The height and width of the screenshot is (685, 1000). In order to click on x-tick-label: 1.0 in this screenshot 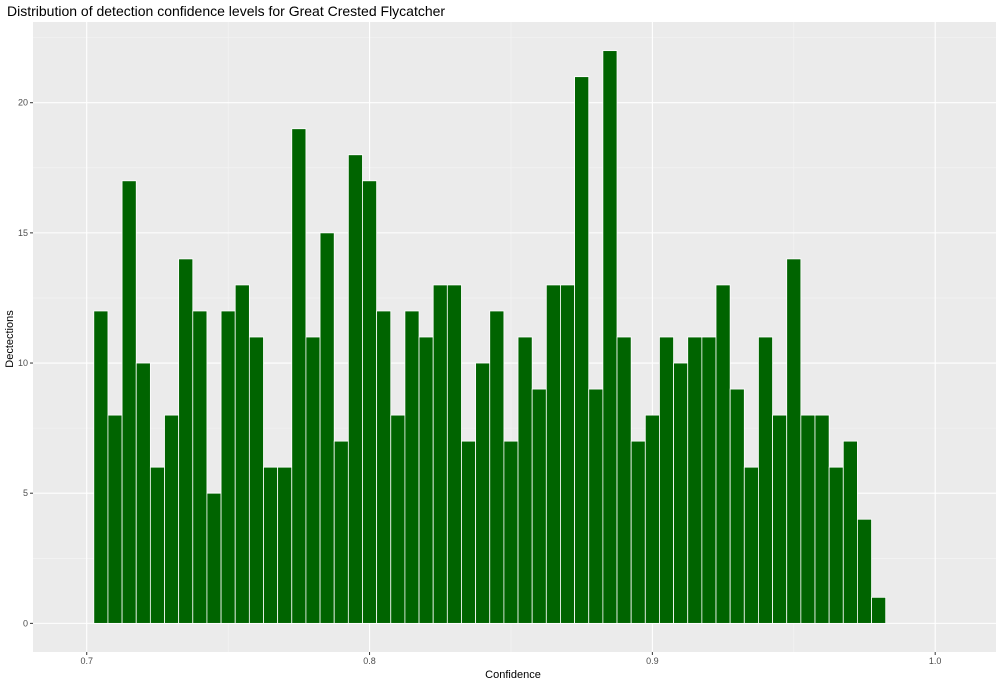, I will do `click(935, 661)`.